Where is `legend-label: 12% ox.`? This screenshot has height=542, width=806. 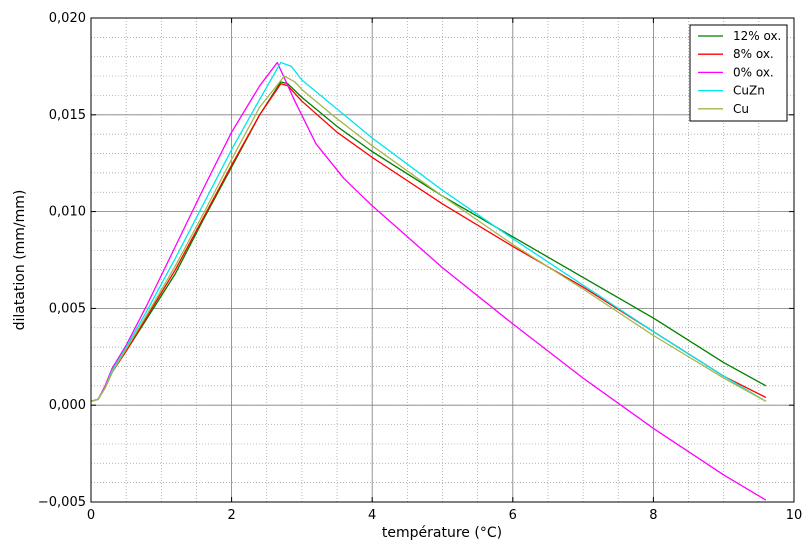 legend-label: 12% ox. is located at coordinates (757, 36).